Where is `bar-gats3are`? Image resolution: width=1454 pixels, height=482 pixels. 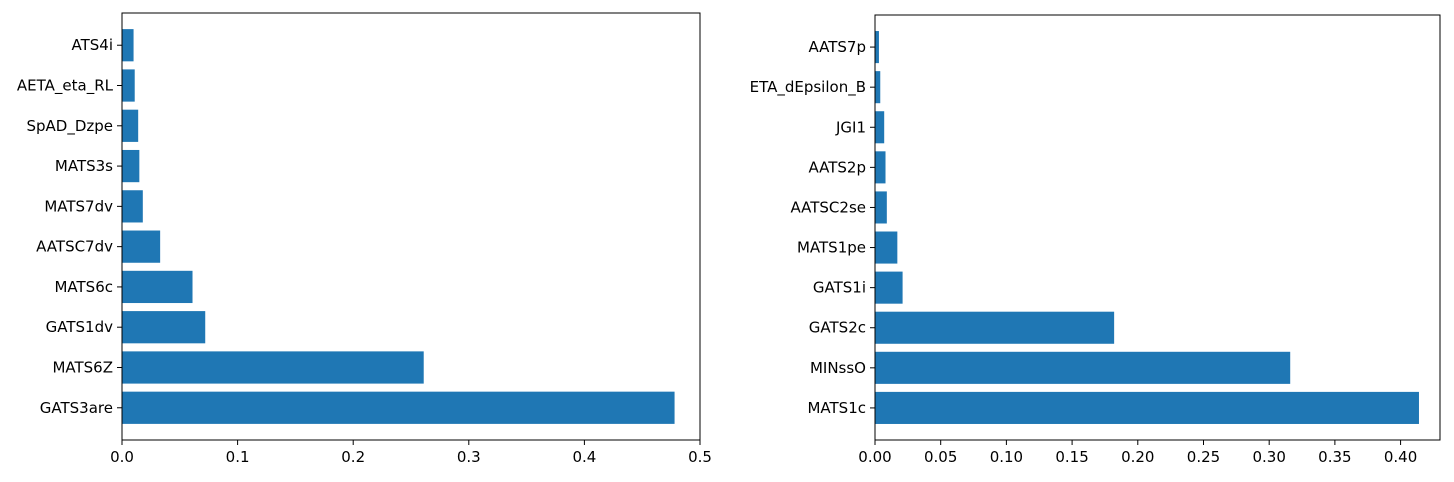
bar-gats3are is located at coordinates (398, 407).